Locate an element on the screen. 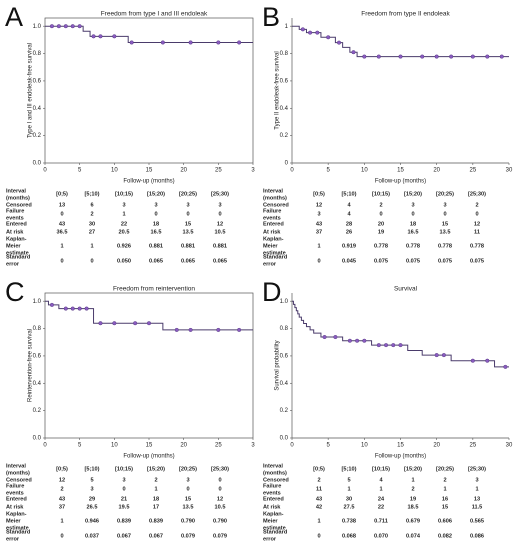  table-cell: [0;5) is located at coordinates (62, 194).